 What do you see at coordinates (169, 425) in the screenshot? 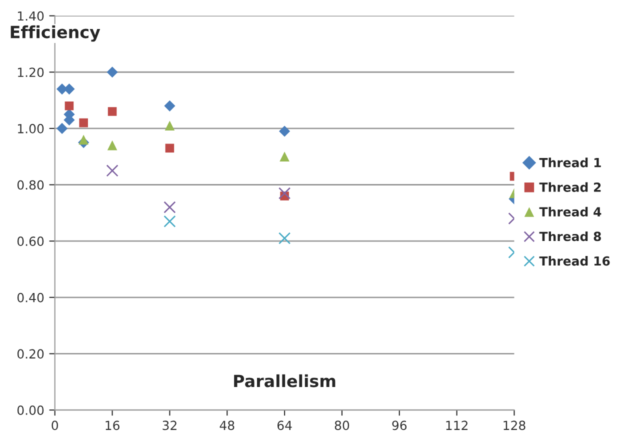
I see `x-tick-label: 32` at bounding box center [169, 425].